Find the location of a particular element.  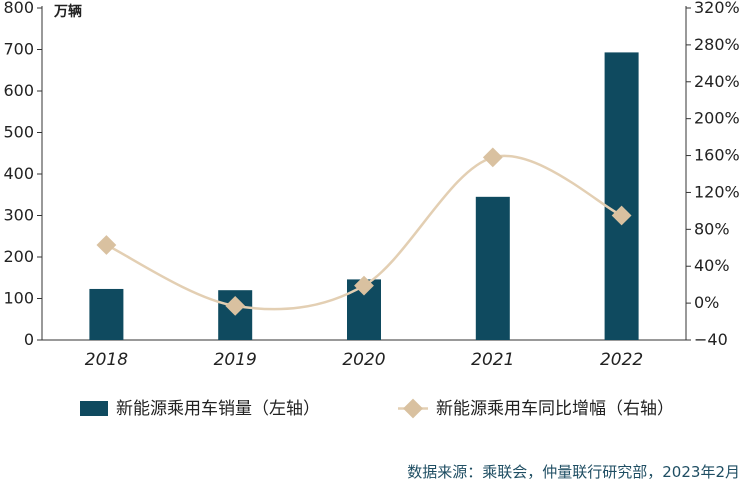

left-tick-label: 0 is located at coordinates (29, 339).